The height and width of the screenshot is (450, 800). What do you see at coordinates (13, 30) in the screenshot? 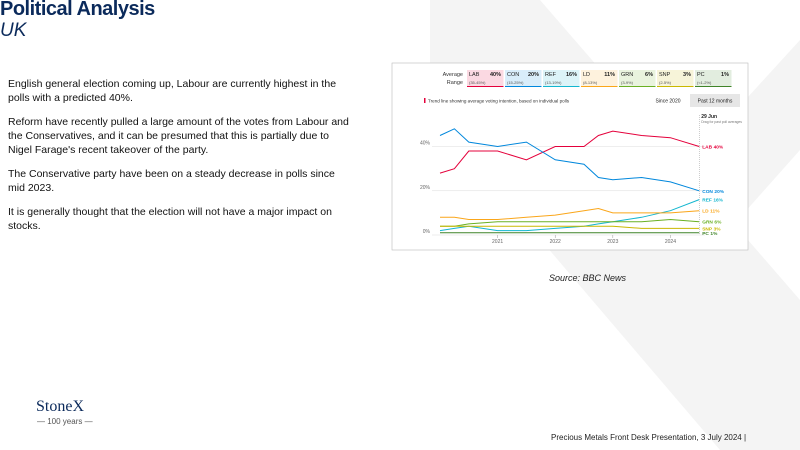
I see `slide-subtitle: UK` at bounding box center [13, 30].